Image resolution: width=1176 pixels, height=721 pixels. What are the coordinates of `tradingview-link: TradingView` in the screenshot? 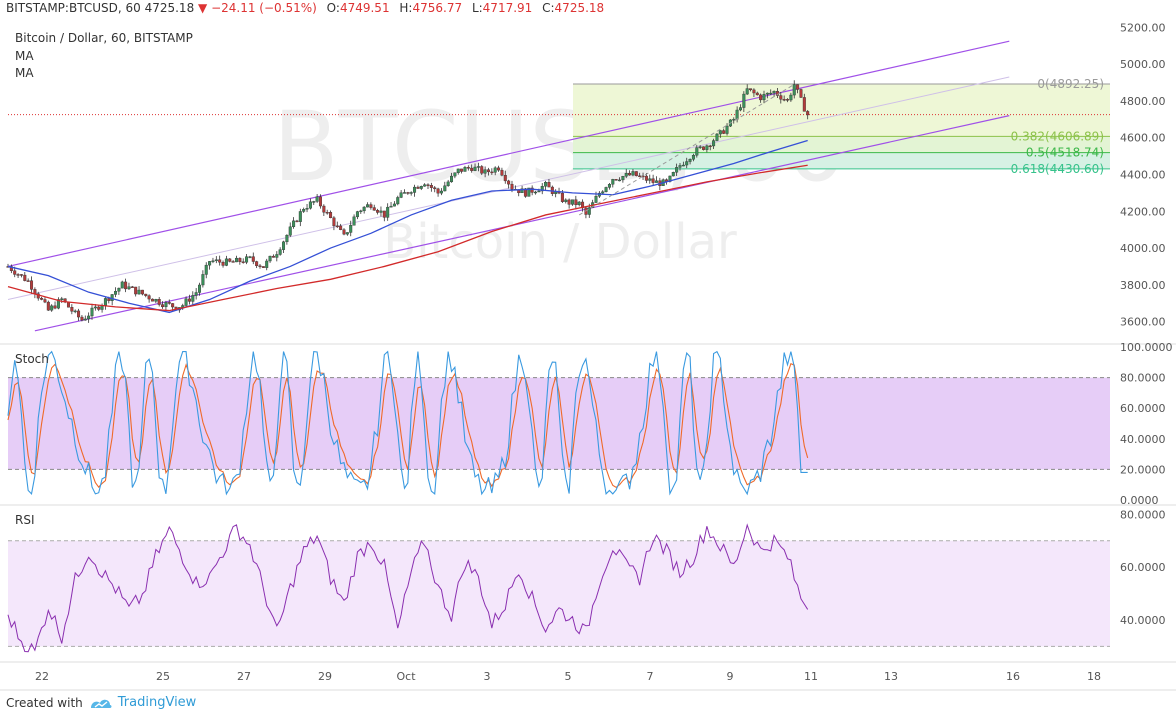 It's located at (143, 702).